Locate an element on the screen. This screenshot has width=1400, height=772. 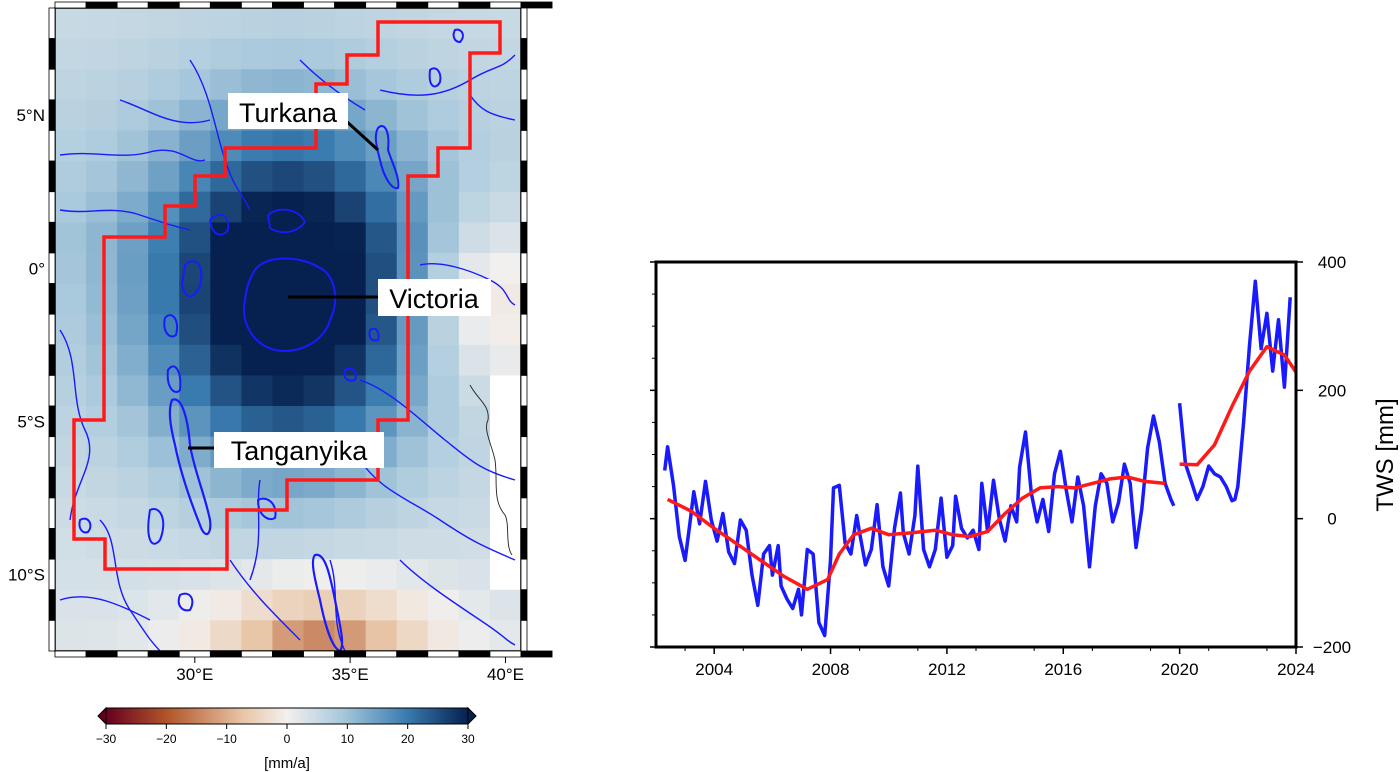
tws-smoothed-line is located at coordinates (916, 533).